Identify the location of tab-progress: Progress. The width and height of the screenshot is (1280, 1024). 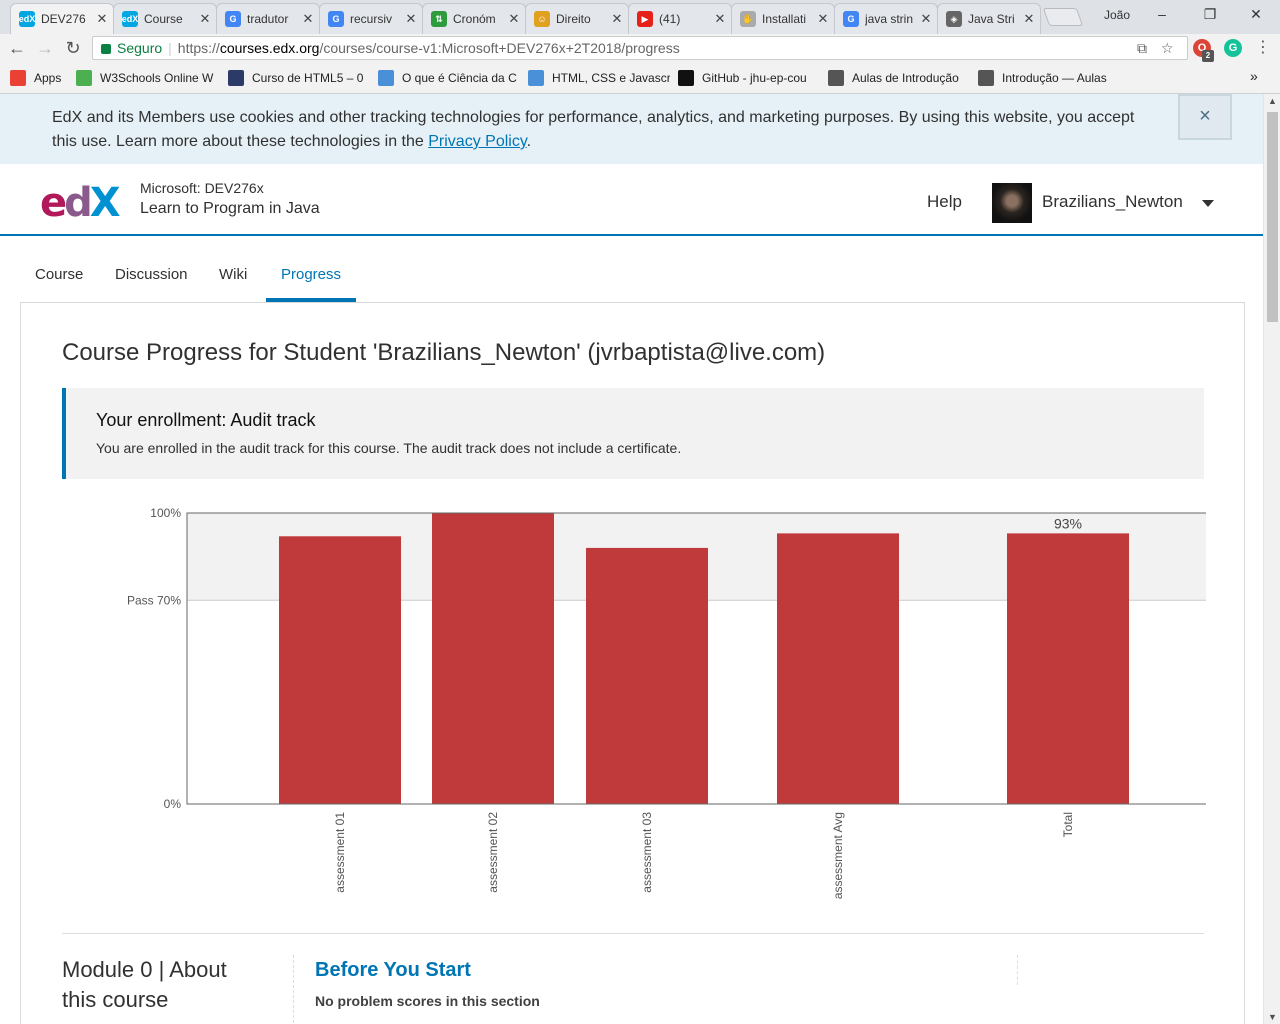
(311, 280).